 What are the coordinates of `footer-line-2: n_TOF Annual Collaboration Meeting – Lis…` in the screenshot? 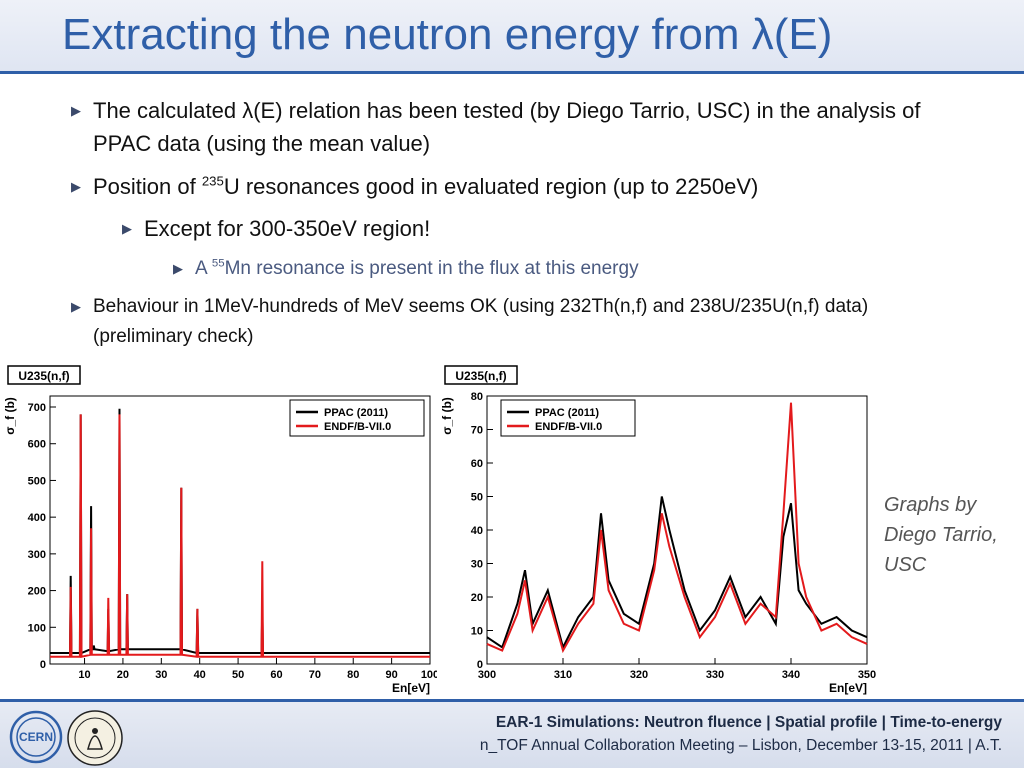 It's located at (740, 745).